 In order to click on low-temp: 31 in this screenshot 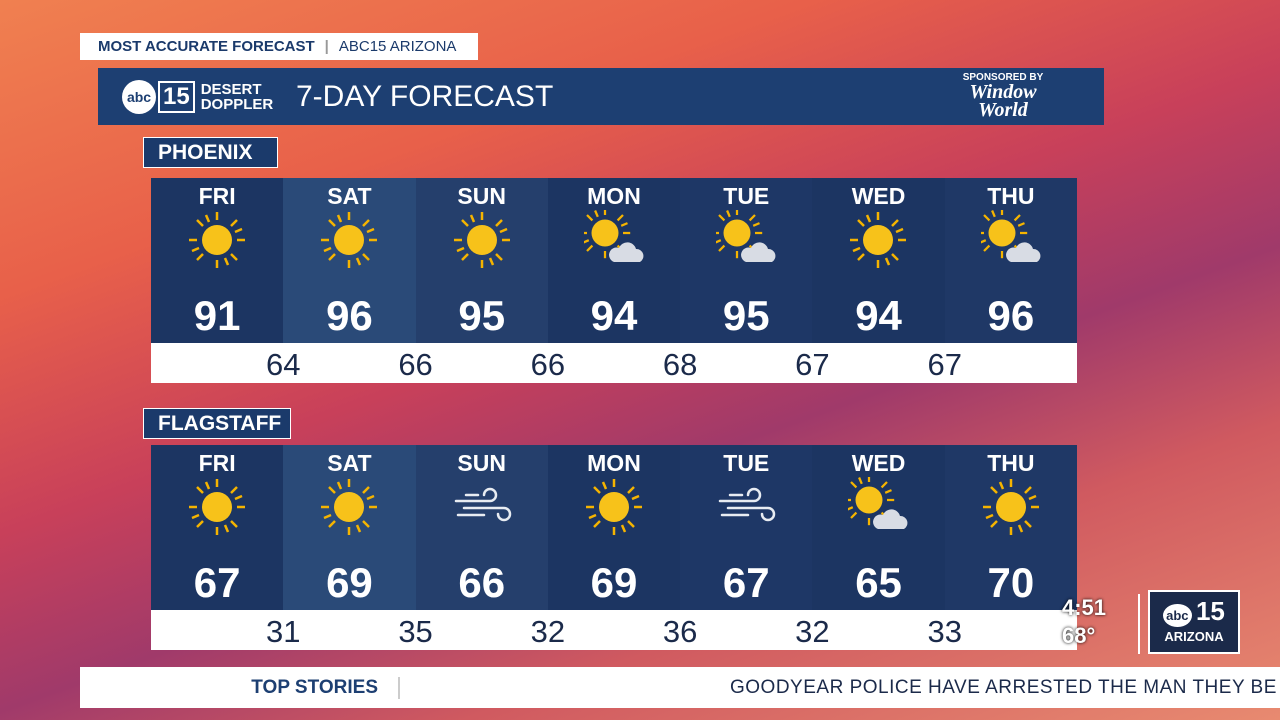, I will do `click(283, 631)`.